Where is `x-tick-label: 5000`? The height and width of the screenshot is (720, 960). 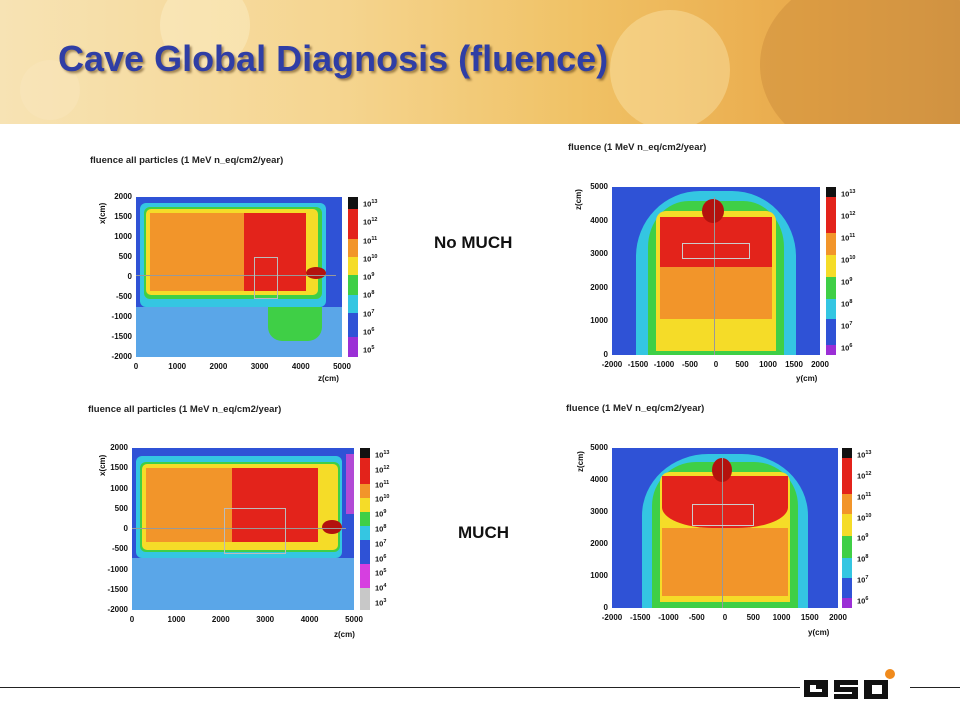 x-tick-label: 5000 is located at coordinates (342, 366).